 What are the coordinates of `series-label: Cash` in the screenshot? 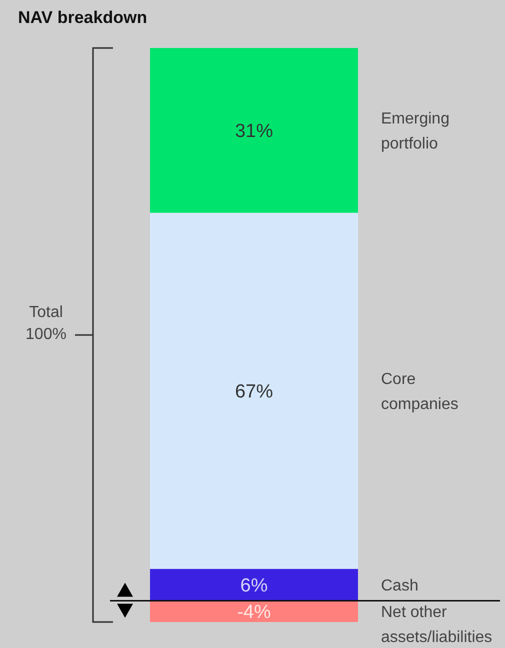 It's located at (399, 585).